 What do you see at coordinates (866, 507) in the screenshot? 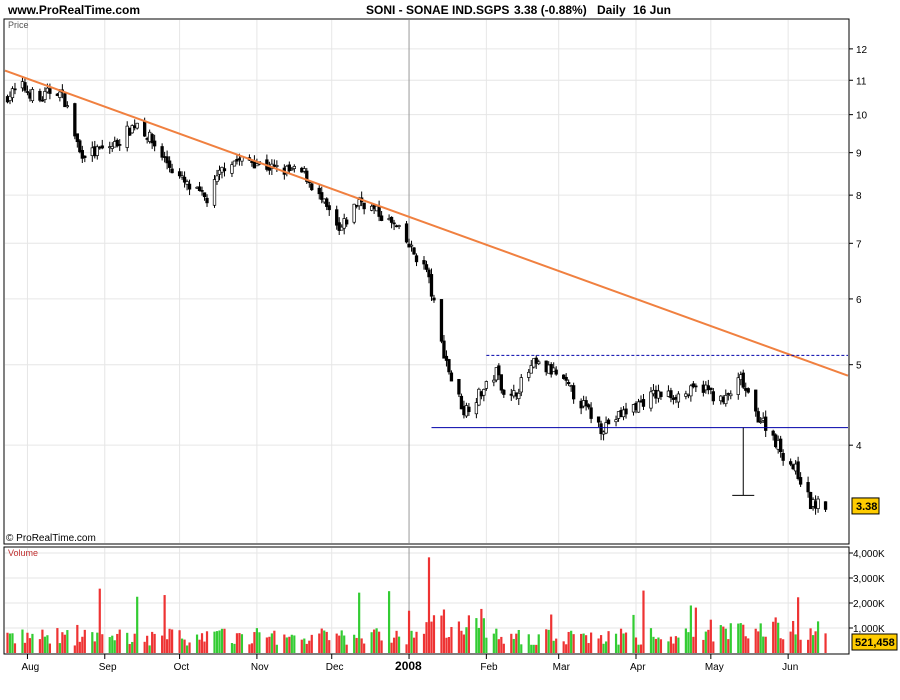
I see `last-price-value: 3.38` at bounding box center [866, 507].